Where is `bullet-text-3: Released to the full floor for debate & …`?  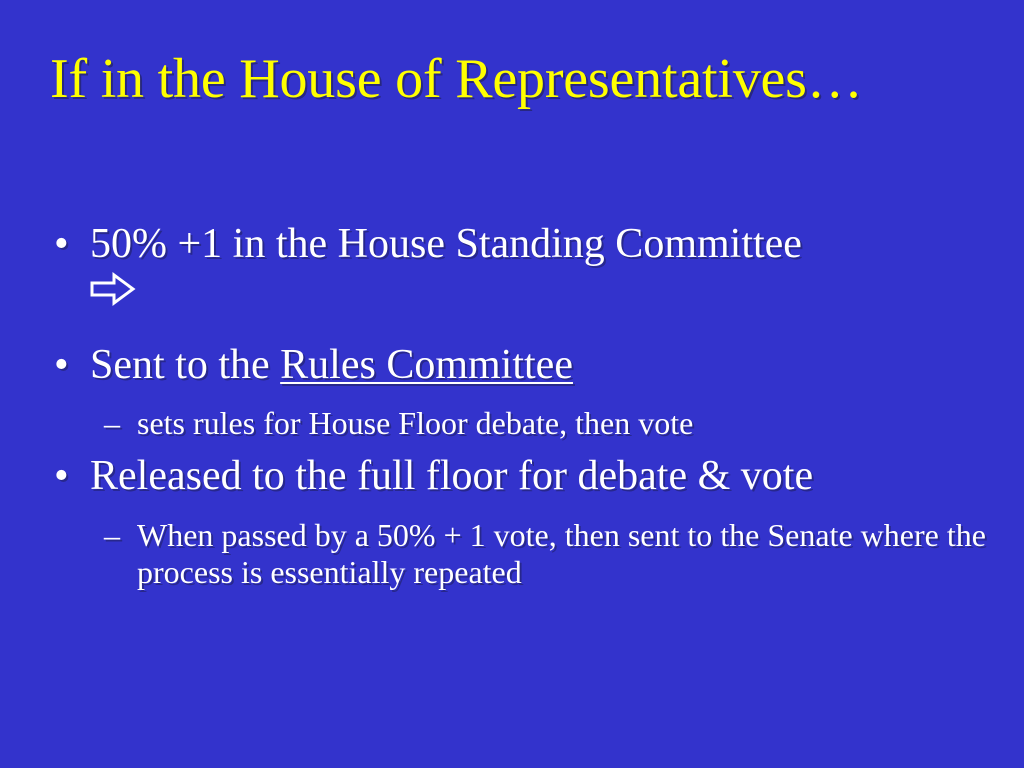 bullet-text-3: Released to the full floor for debate & … is located at coordinates (452, 476).